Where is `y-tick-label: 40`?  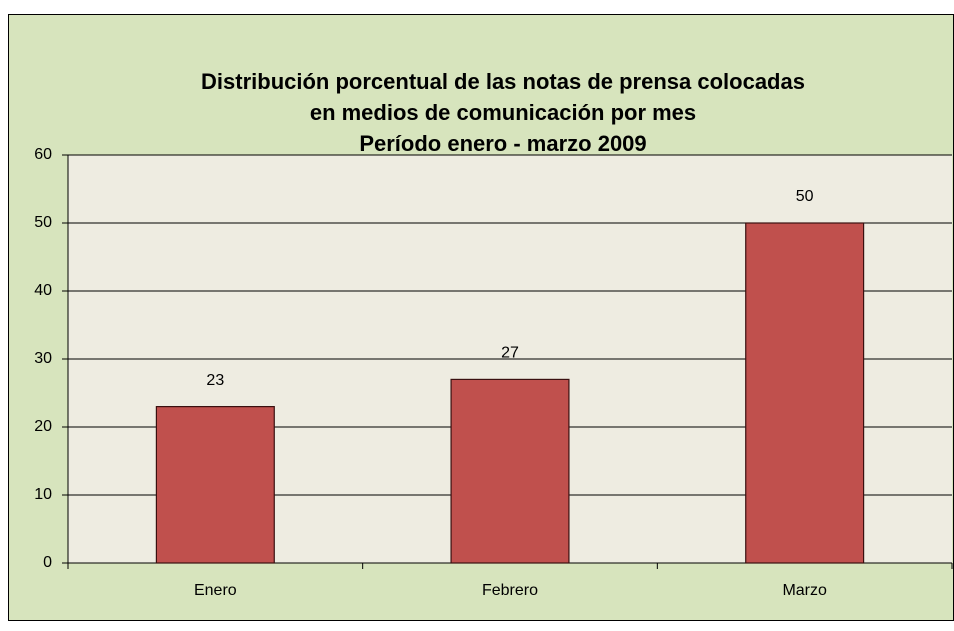 y-tick-label: 40 is located at coordinates (43, 290).